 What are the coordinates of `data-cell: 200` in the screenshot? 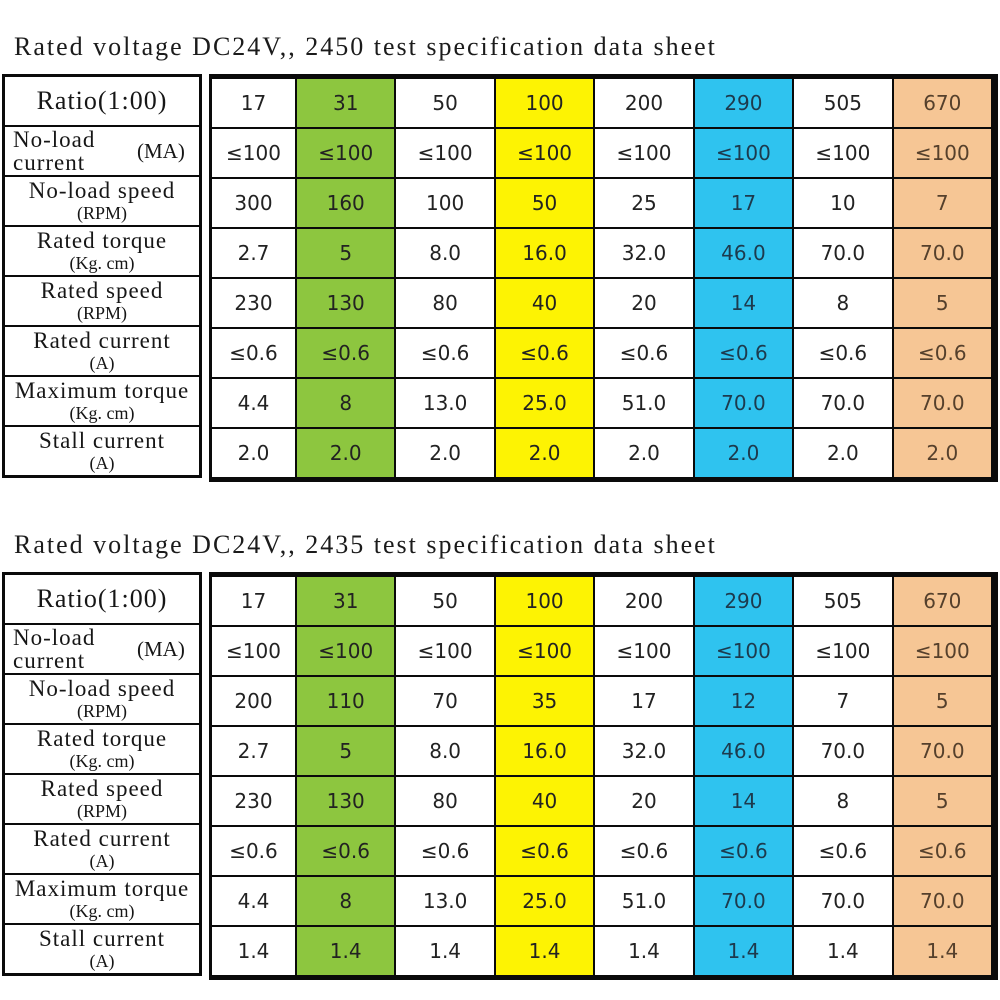 It's located at (644, 601).